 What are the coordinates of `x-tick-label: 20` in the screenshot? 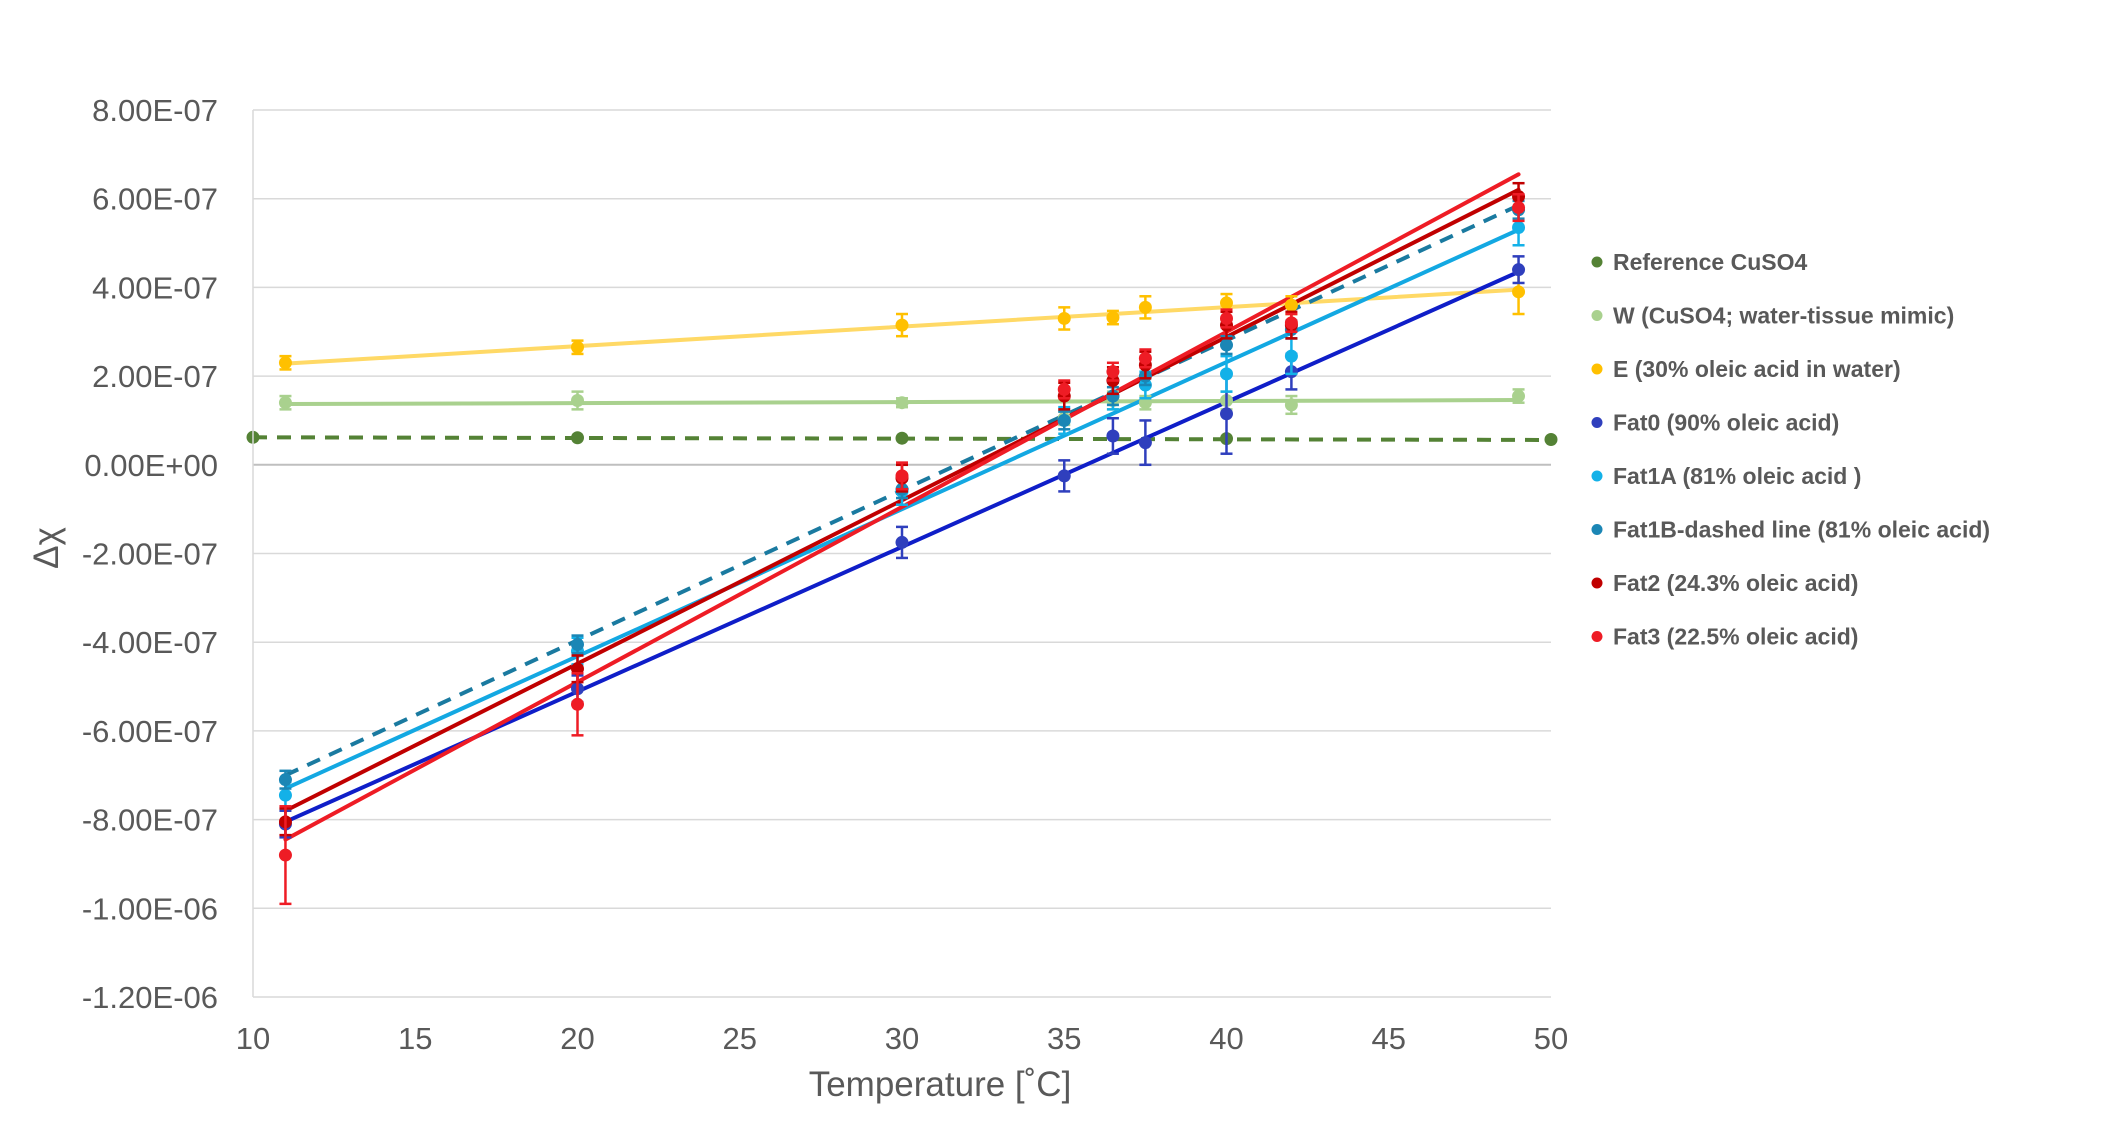 It's located at (577, 1038).